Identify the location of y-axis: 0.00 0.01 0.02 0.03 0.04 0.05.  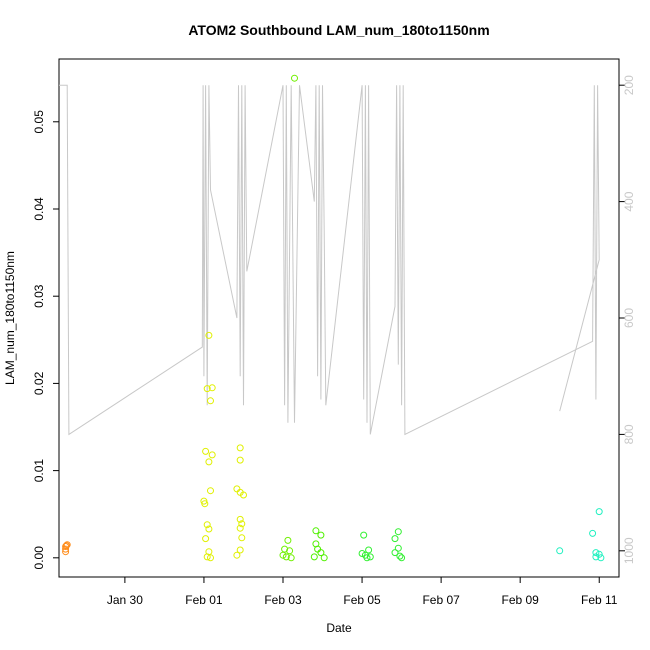
(45, 340).